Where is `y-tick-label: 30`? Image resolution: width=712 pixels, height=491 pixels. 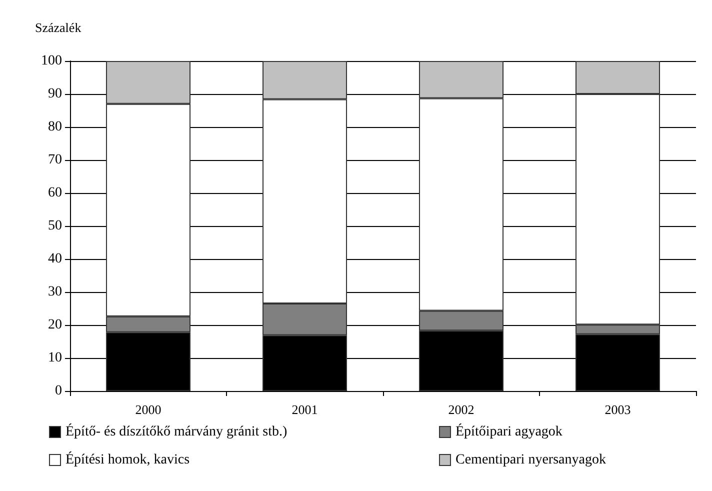
y-tick-label: 30 is located at coordinates (55, 292).